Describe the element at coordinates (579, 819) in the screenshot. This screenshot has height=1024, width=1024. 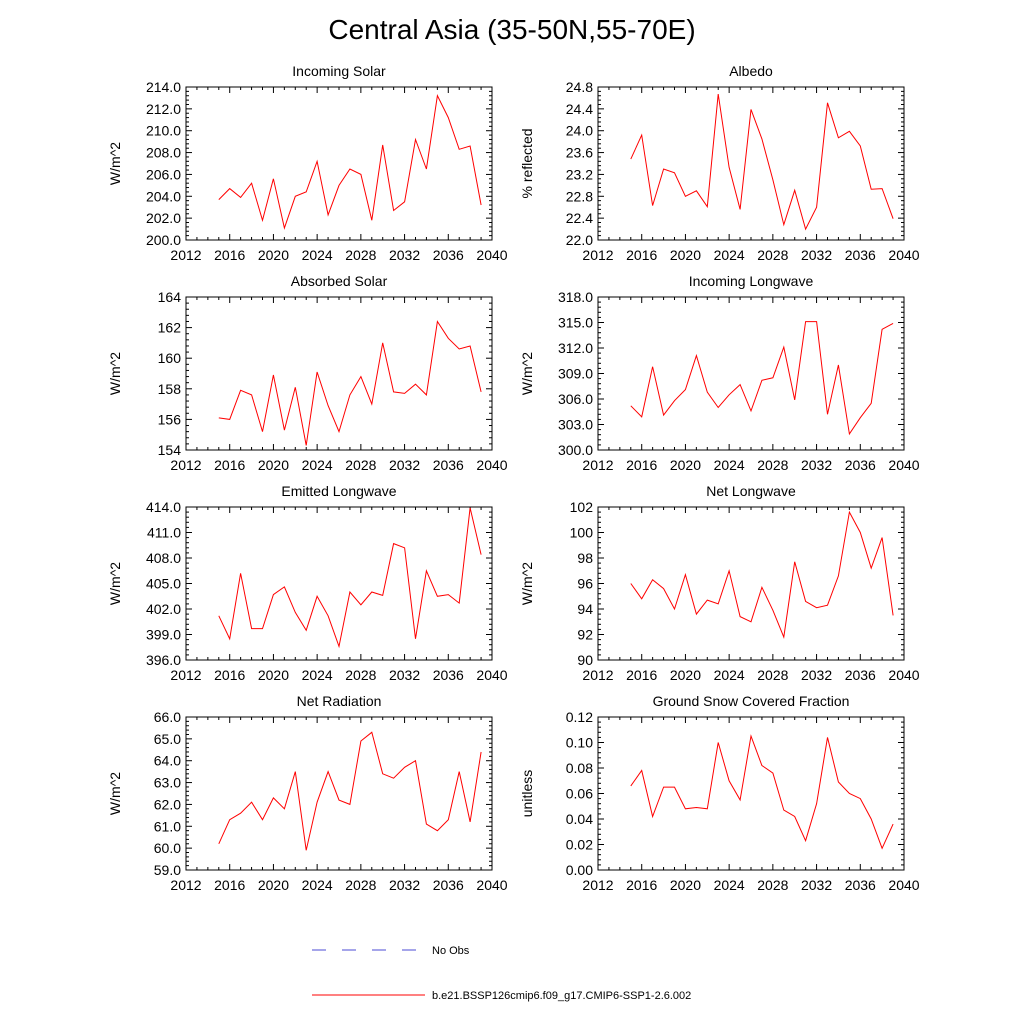
I see `y-tick-label: 0.04` at that location.